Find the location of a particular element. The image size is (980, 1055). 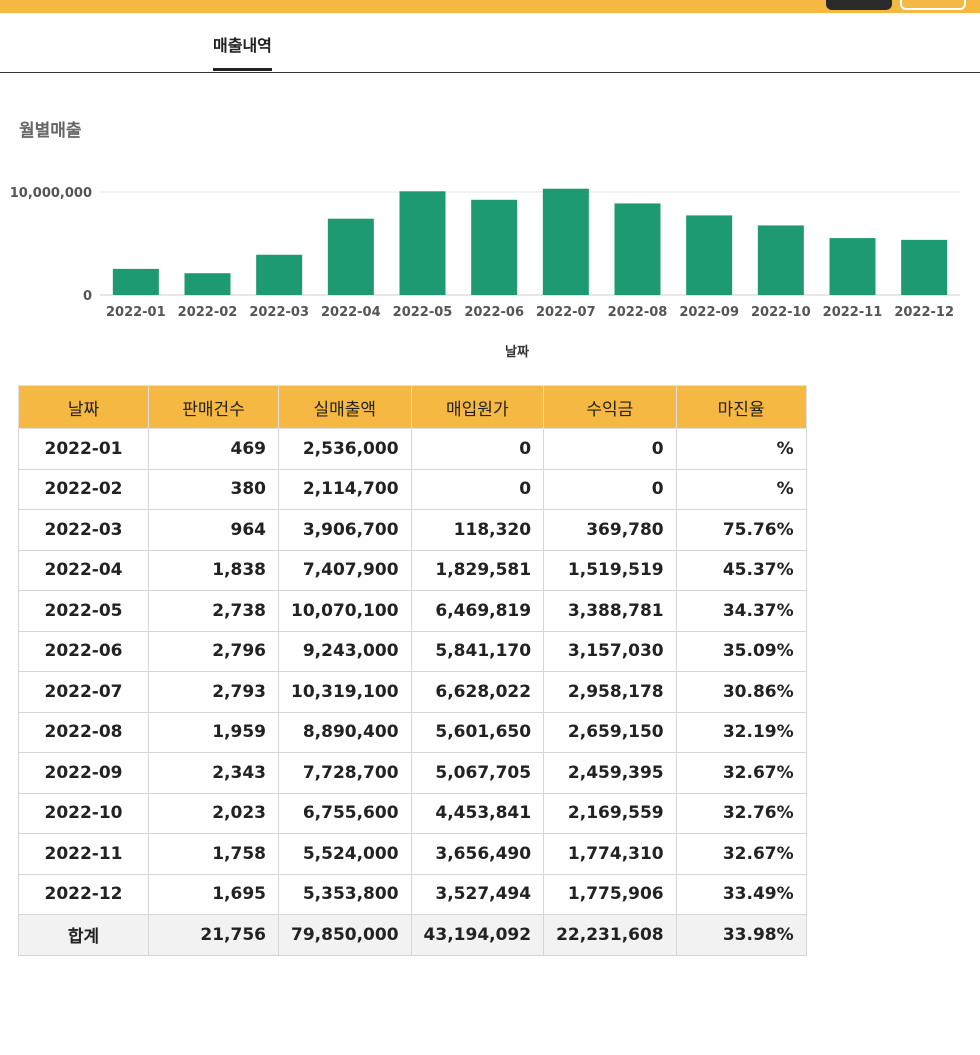

cell-margin-rate: 45.37% is located at coordinates (741, 570).